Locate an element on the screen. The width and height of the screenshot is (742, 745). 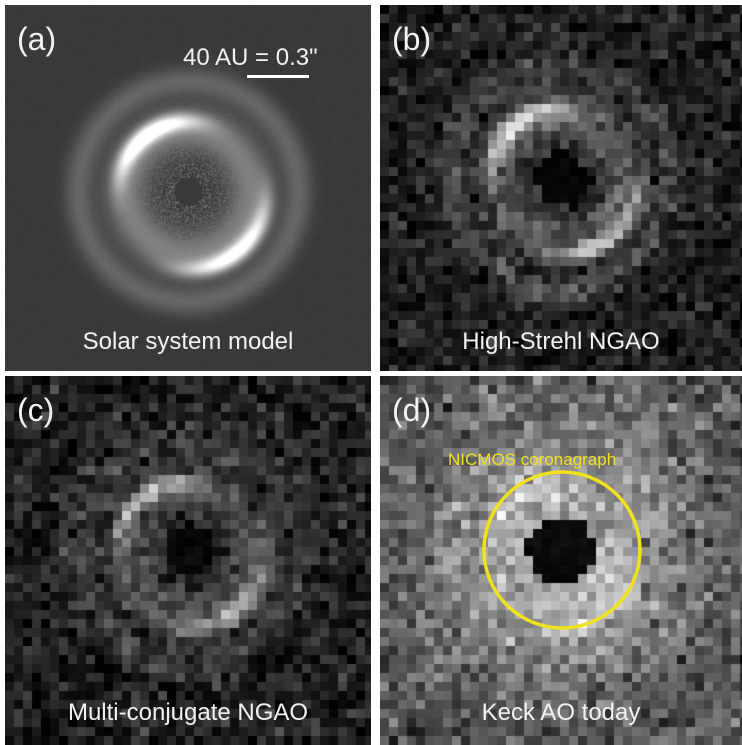
panel-caption-d: Keck AO today is located at coordinates (561, 713).